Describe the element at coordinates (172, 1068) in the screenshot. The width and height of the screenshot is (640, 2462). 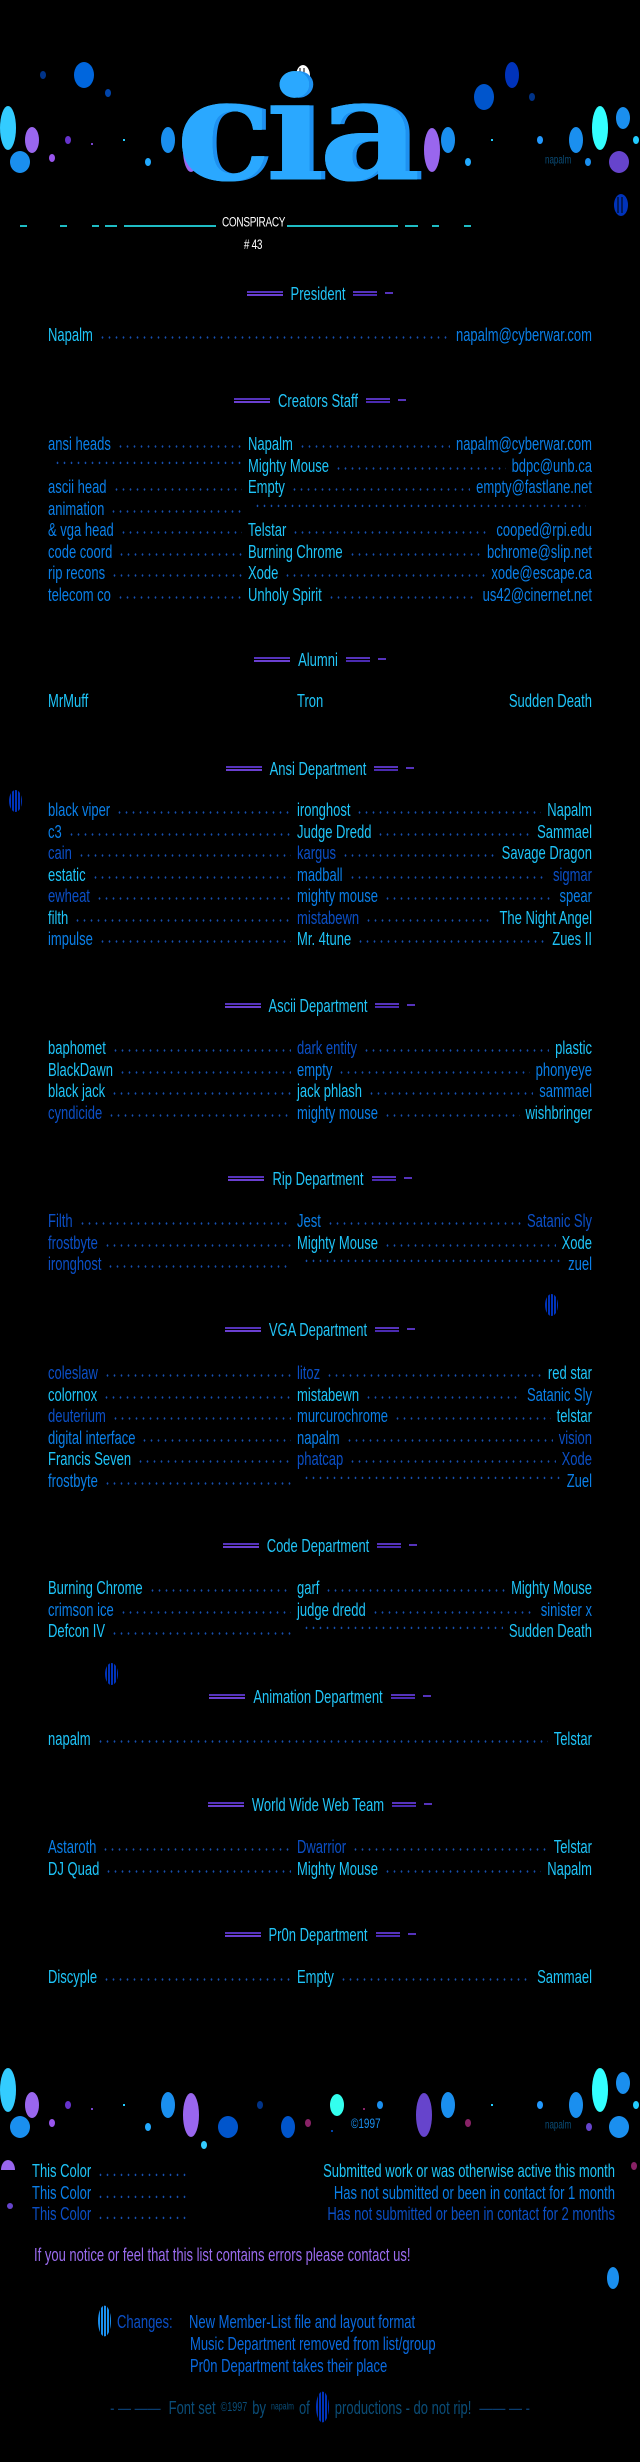
I see `member-cell: BlackDawn` at that location.